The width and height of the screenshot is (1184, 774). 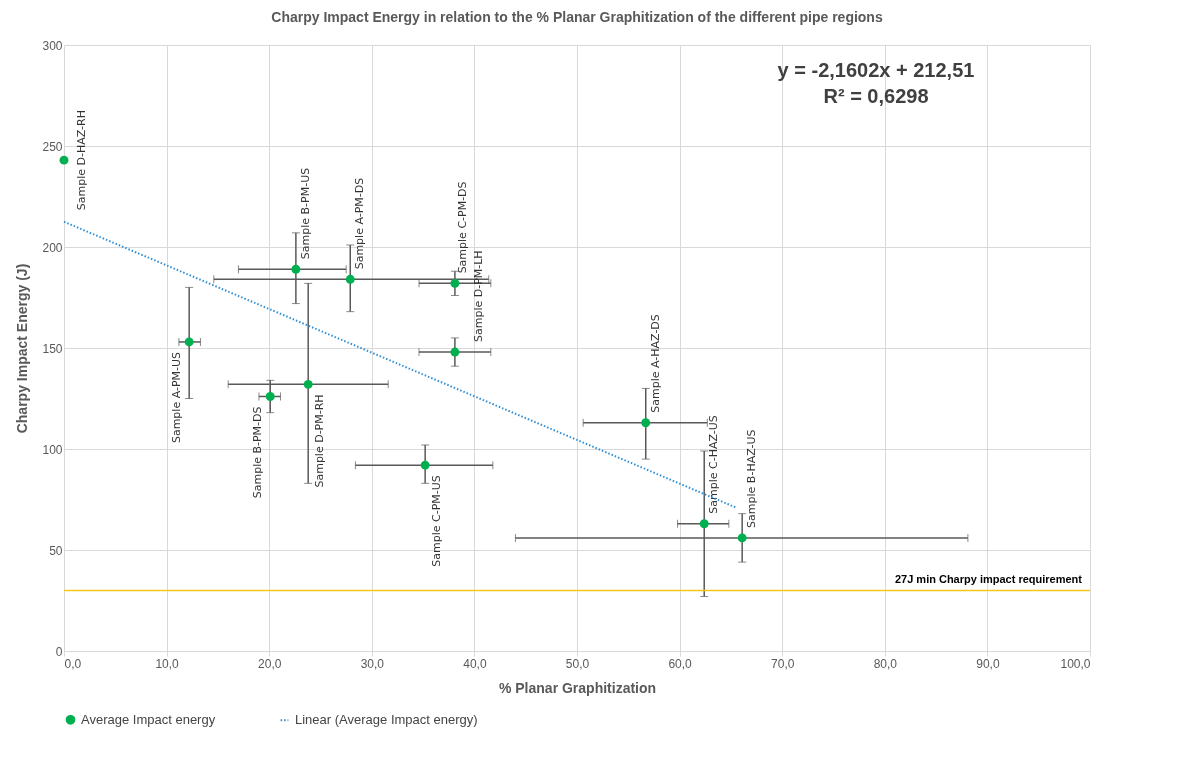 What do you see at coordinates (22, 348) in the screenshot?
I see `y-axis-title: Charpy Impact Energy (J)` at bounding box center [22, 348].